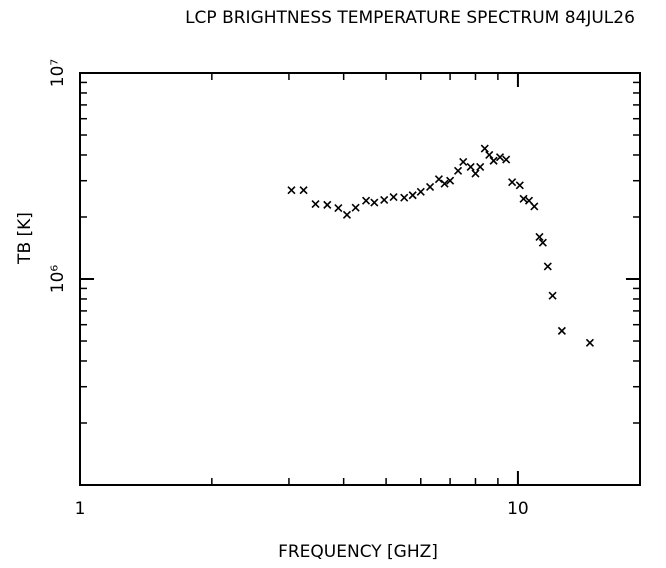 The width and height of the screenshot is (666, 568). Describe the element at coordinates (58, 279) in the screenshot. I see `y-tick-label: 10⁶` at that location.